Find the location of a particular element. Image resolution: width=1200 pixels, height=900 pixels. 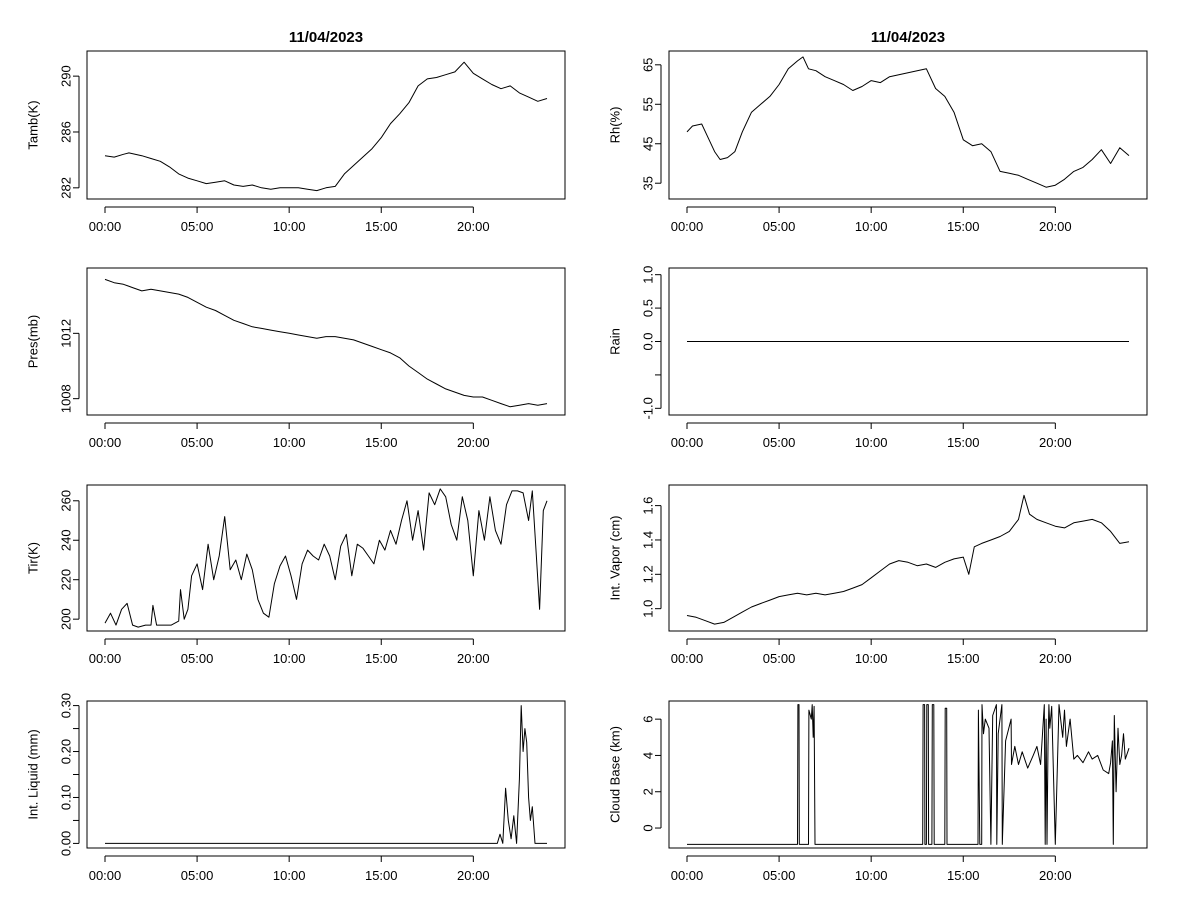

tir-y-tick-label: 260 is located at coordinates (65, 501).